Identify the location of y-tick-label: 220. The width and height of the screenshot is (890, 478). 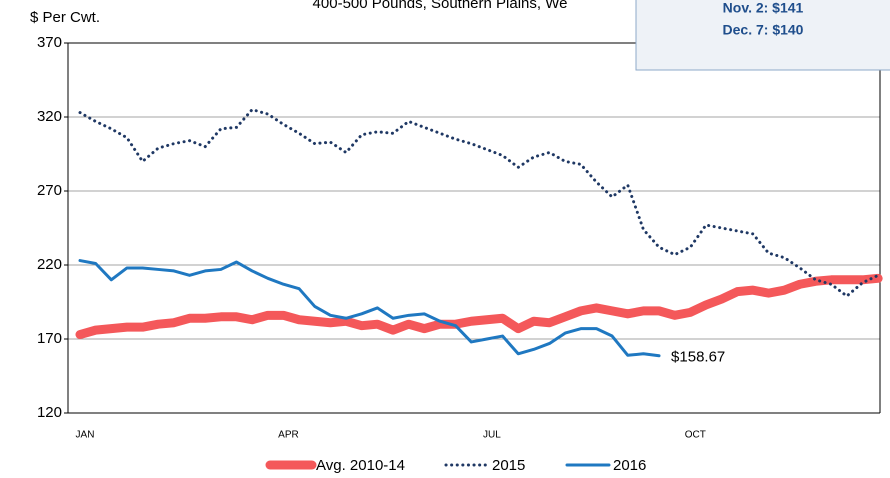
(49, 264).